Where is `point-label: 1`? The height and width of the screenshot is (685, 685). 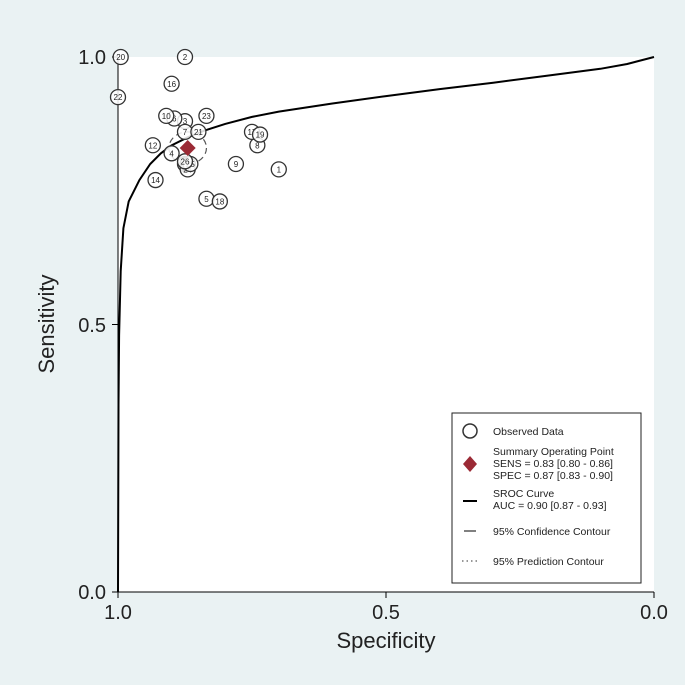 point-label: 1 is located at coordinates (279, 169).